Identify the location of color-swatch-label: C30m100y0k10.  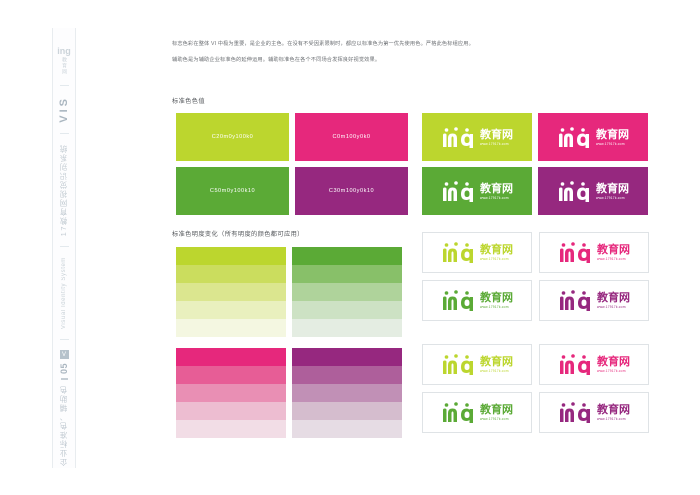
(351, 191).